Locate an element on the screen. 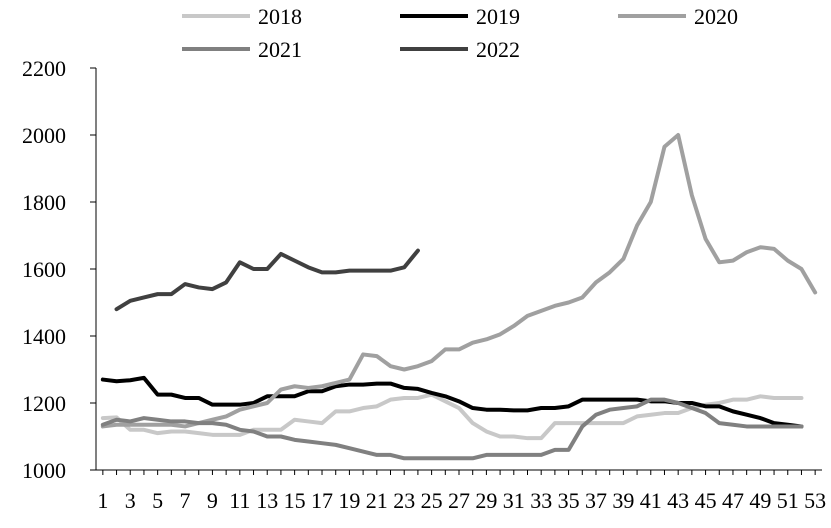 This screenshot has width=831, height=528. series-line-2021 is located at coordinates (452, 429).